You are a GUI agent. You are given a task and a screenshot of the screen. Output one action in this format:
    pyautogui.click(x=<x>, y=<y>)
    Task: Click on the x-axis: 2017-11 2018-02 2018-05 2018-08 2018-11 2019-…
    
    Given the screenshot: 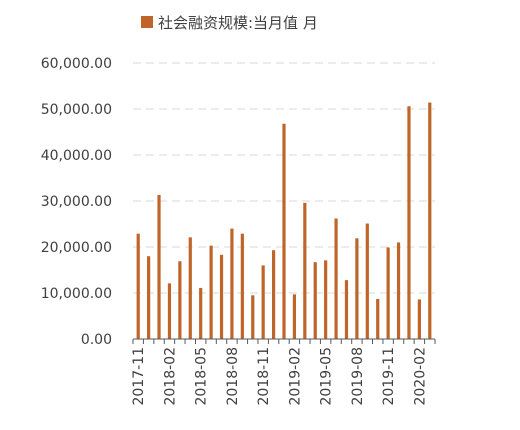 What is the action you would take?
    pyautogui.click(x=283, y=372)
    